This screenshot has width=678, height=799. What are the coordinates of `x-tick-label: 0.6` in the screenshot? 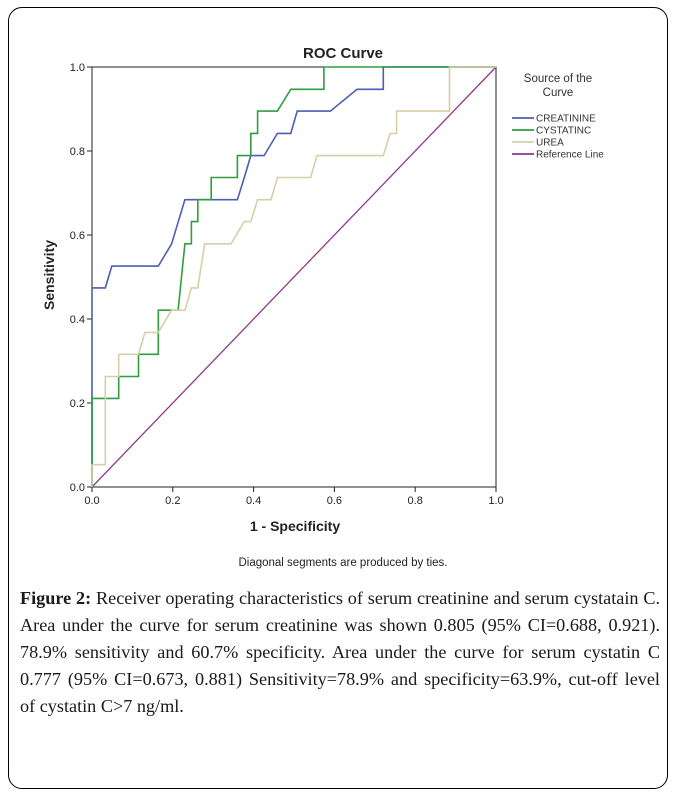 It's located at (334, 501).